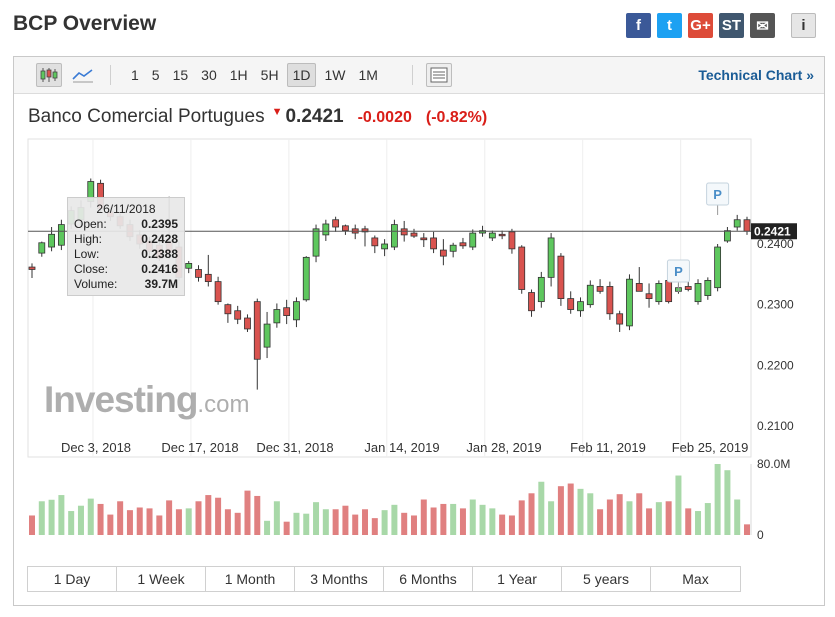 The height and width of the screenshot is (617, 835). I want to click on range-6-months: 6 Months, so click(428, 579).